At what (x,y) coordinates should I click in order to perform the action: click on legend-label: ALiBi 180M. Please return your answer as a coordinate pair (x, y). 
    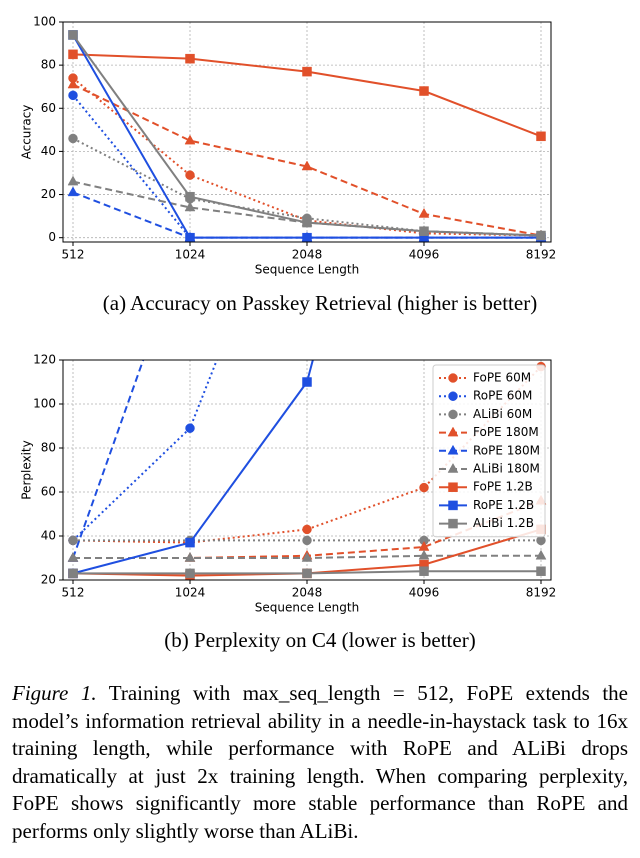
    Looking at the image, I should click on (506, 469).